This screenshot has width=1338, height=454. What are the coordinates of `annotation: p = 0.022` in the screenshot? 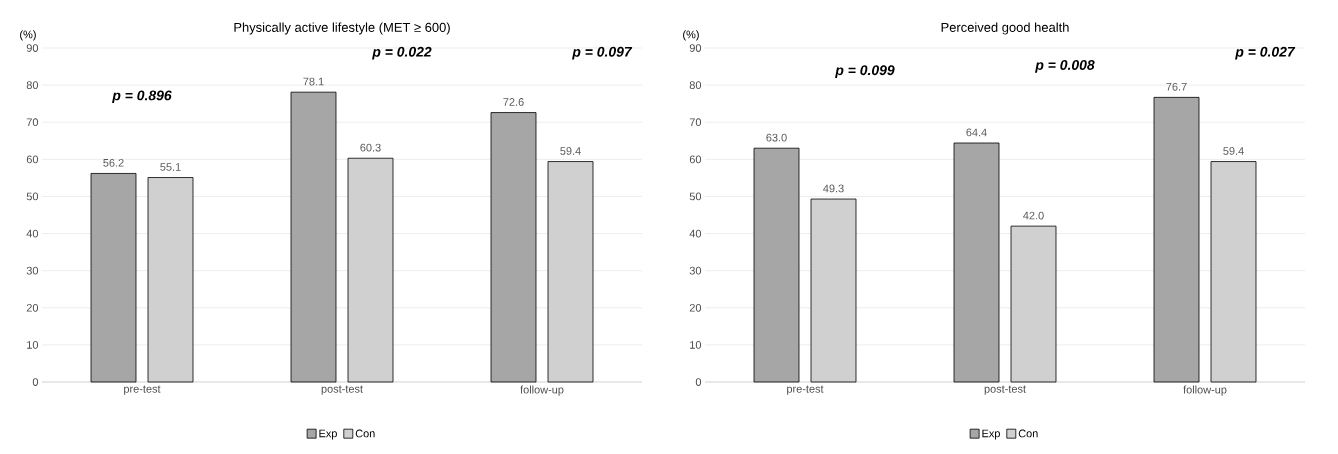 It's located at (402, 53).